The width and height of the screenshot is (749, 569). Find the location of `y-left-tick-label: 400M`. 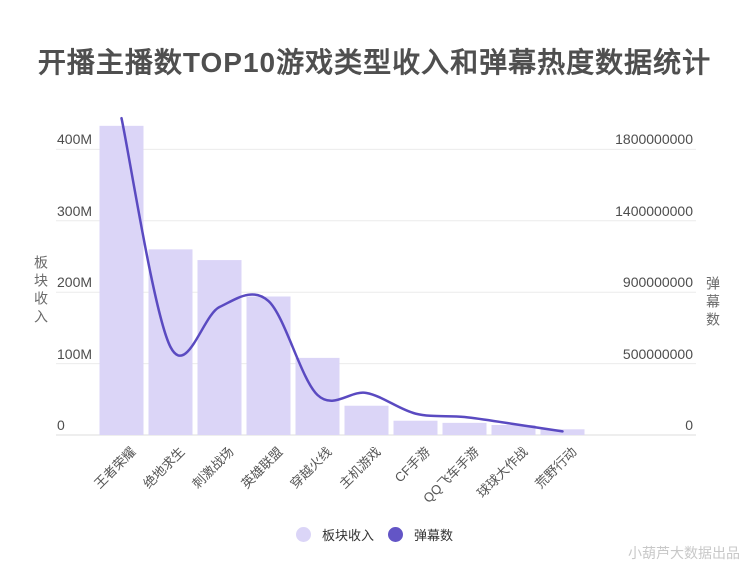

y-left-tick-label: 400M is located at coordinates (75, 139).